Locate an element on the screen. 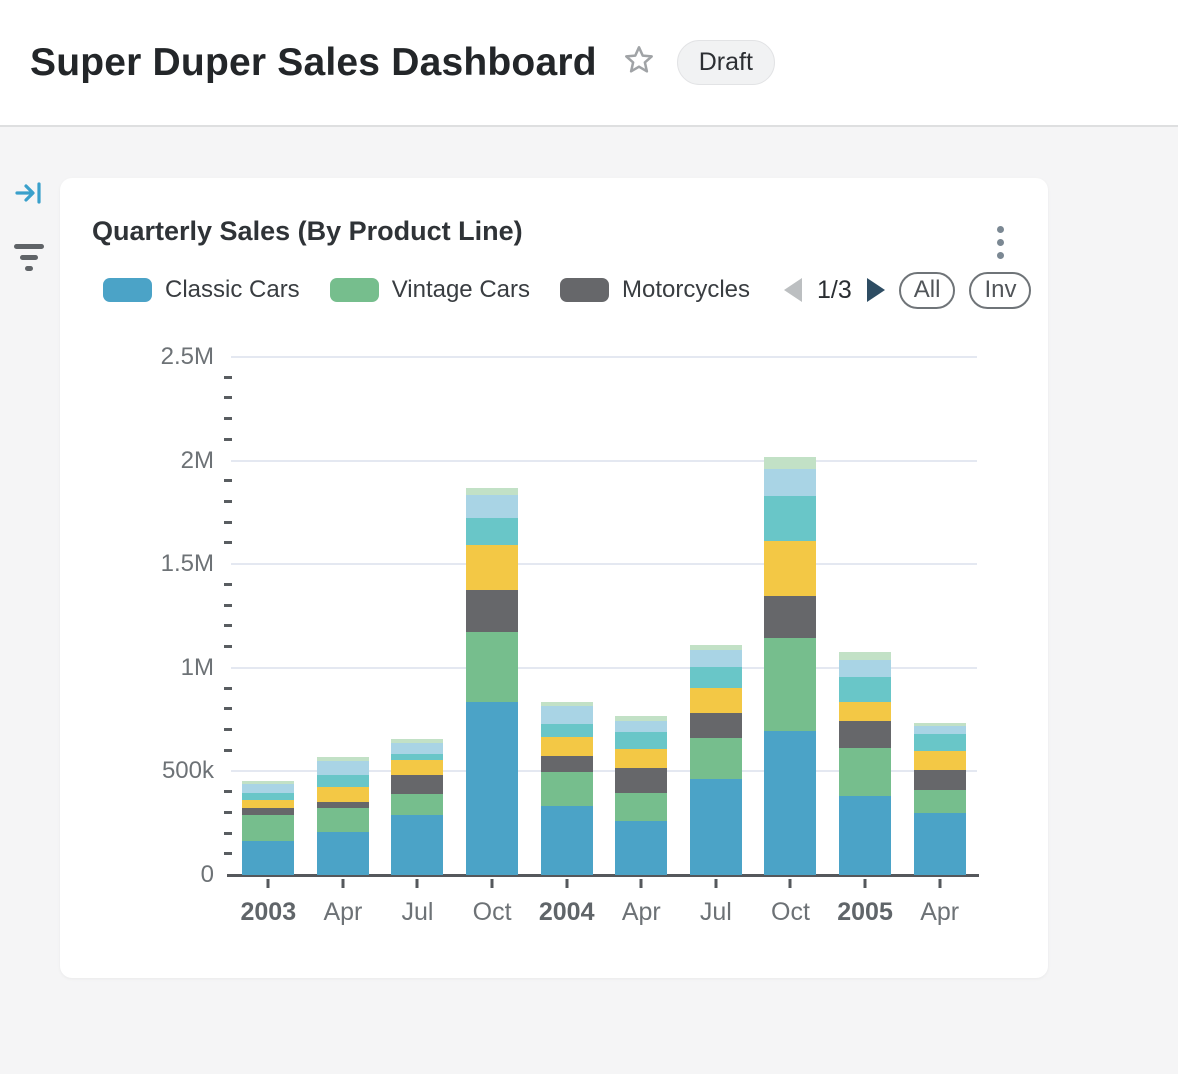  star-icon is located at coordinates (639, 62).